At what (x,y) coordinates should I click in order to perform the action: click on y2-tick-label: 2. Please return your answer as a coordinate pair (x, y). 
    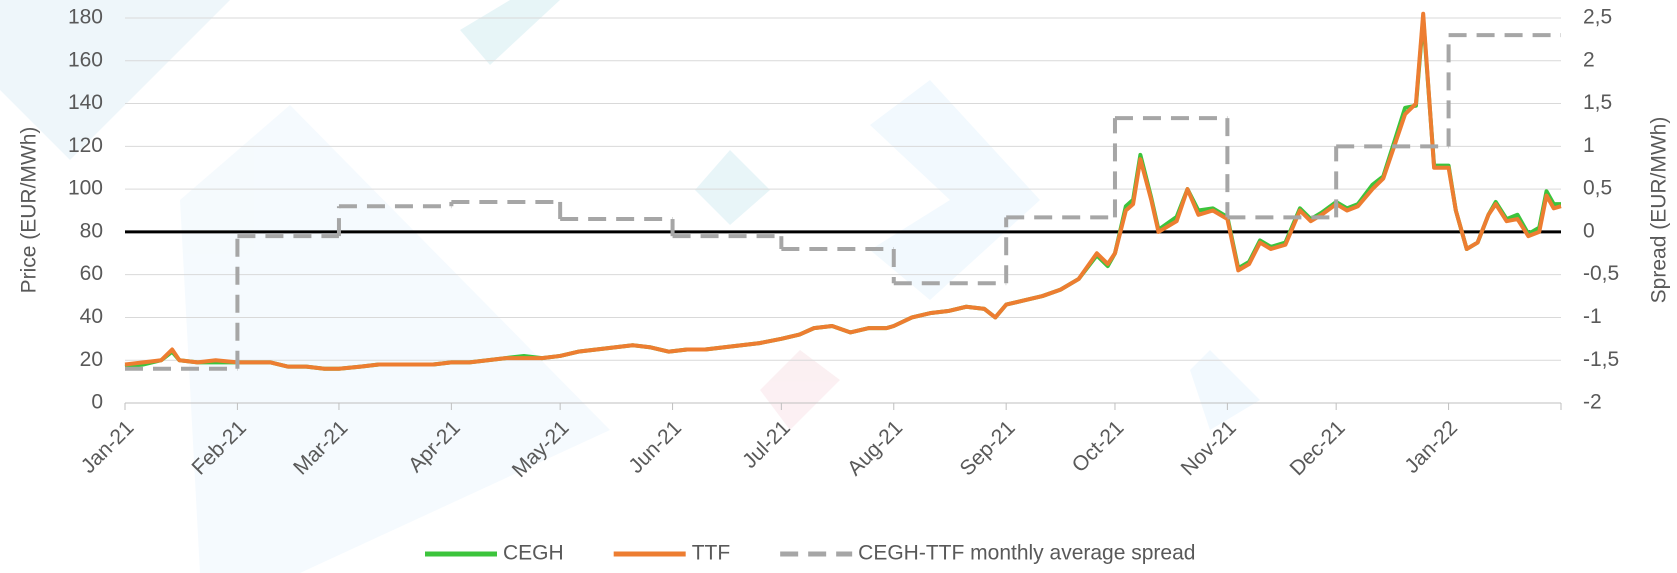
    Looking at the image, I should click on (1589, 59).